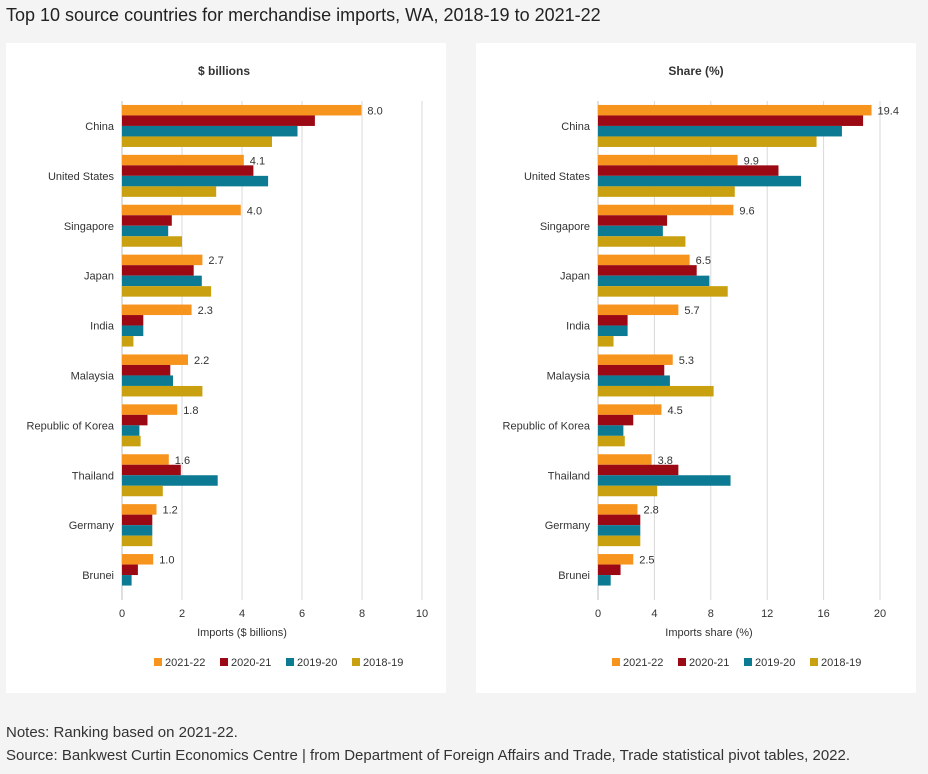 This screenshot has width=928, height=774. What do you see at coordinates (122, 732) in the screenshot?
I see `notes-text: Notes: Ranking based on 2021-22.` at bounding box center [122, 732].